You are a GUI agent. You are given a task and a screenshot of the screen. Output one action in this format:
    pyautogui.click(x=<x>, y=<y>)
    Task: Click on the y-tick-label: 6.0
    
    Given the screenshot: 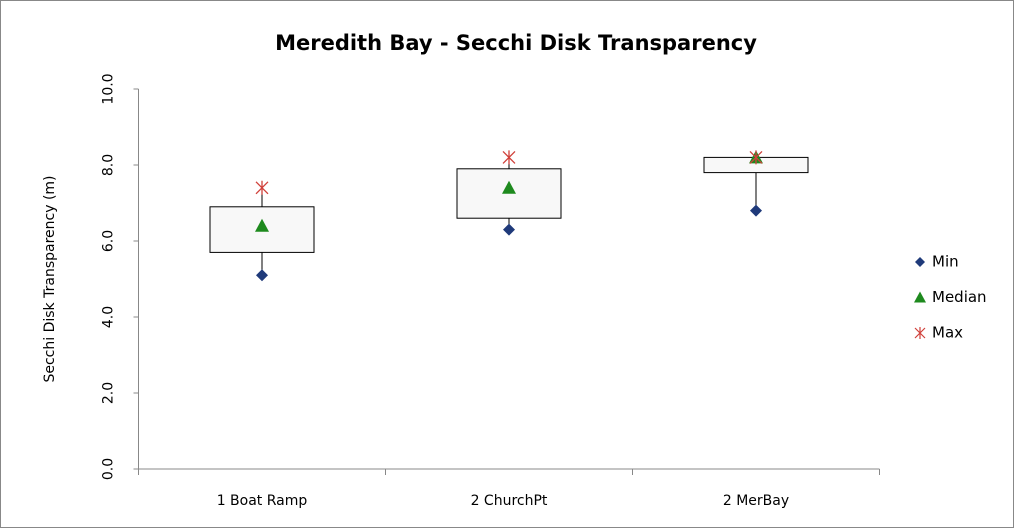 What is the action you would take?
    pyautogui.click(x=109, y=241)
    